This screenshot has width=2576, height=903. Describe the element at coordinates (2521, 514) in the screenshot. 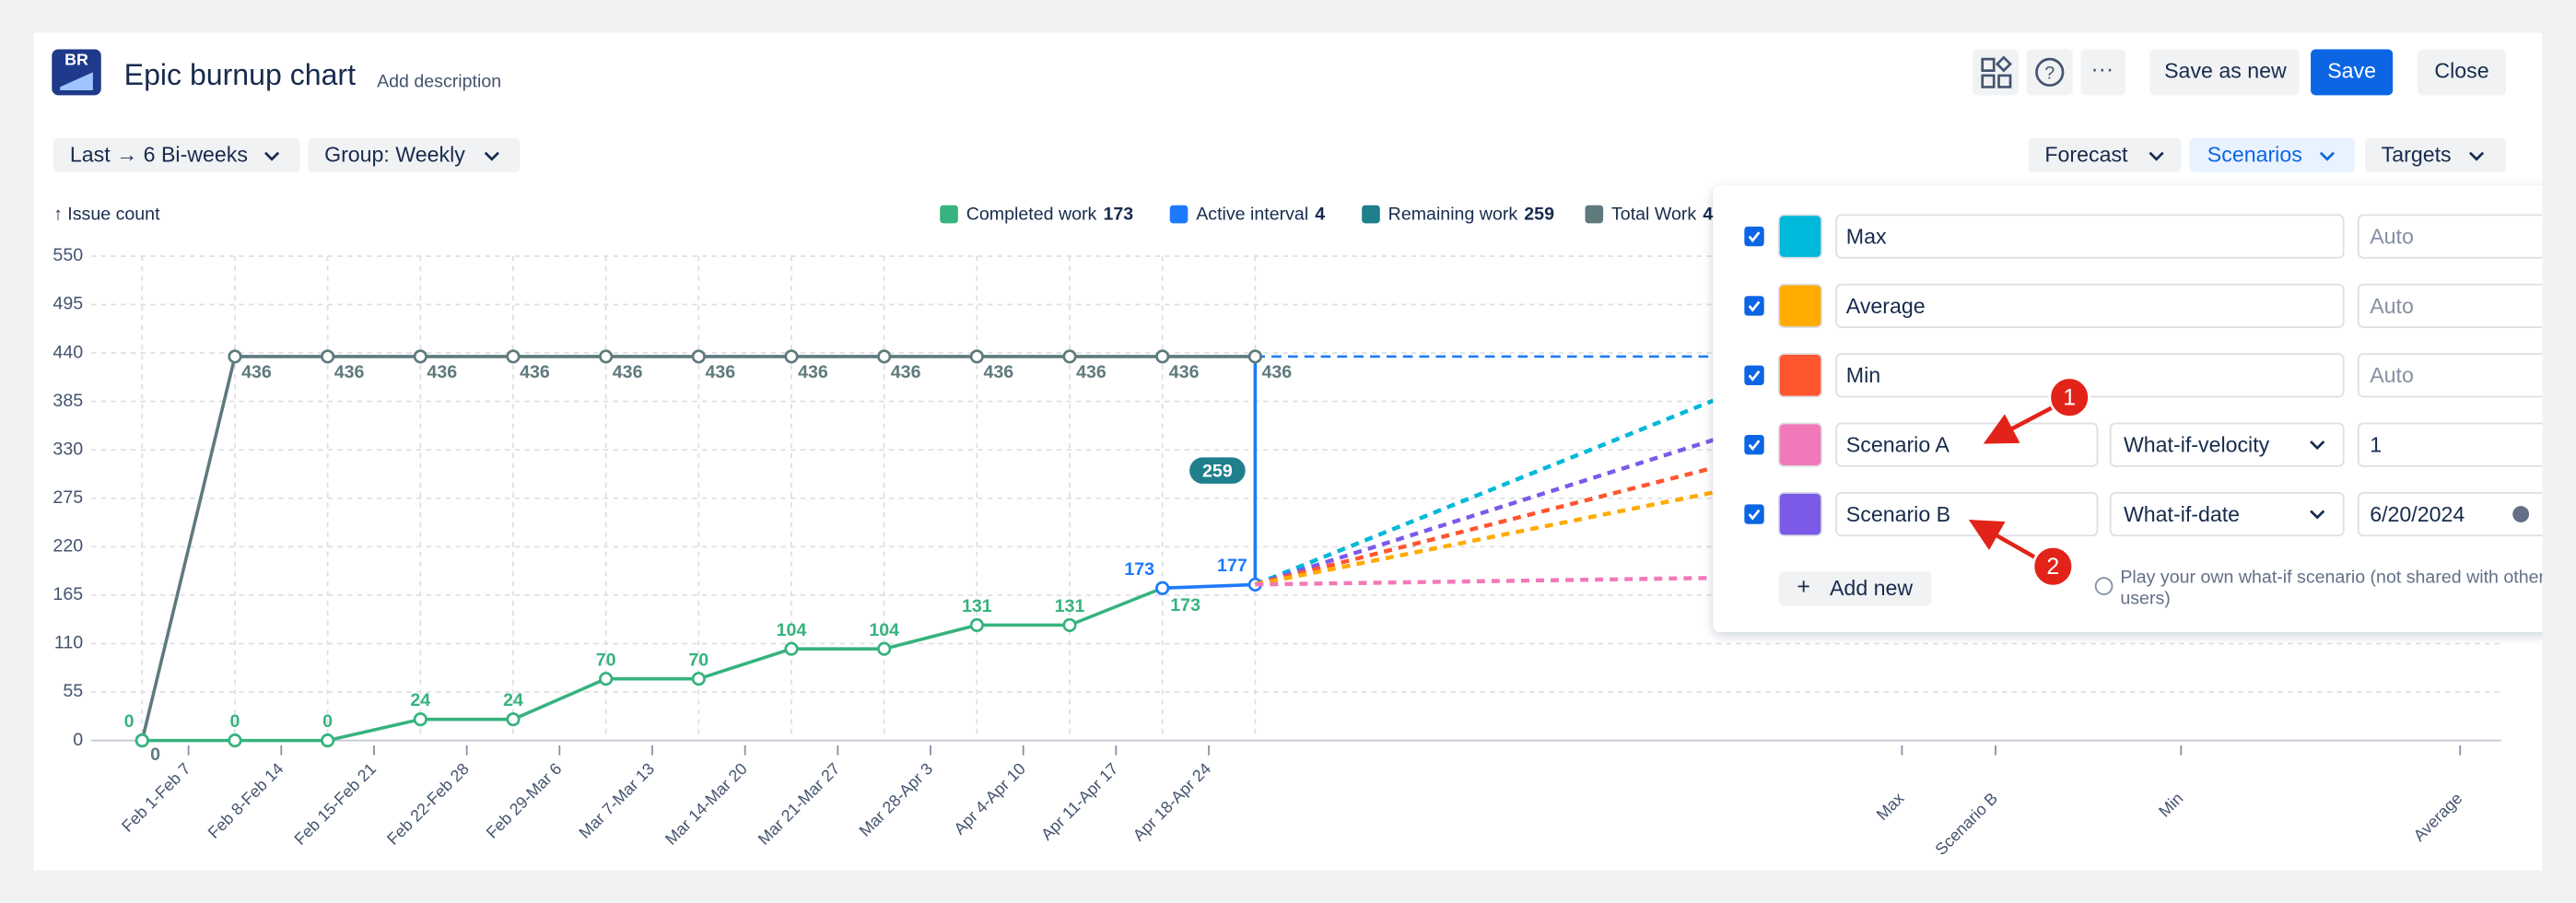

I see `clear-icon` at that location.